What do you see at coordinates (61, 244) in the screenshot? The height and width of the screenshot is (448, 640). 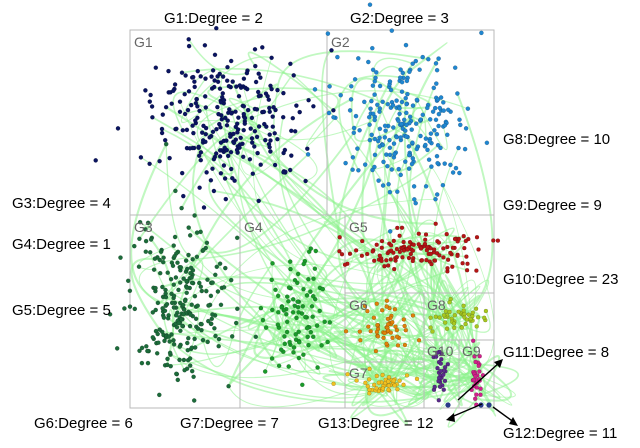 I see `degree-label-g4: G4:Degree = 1` at bounding box center [61, 244].